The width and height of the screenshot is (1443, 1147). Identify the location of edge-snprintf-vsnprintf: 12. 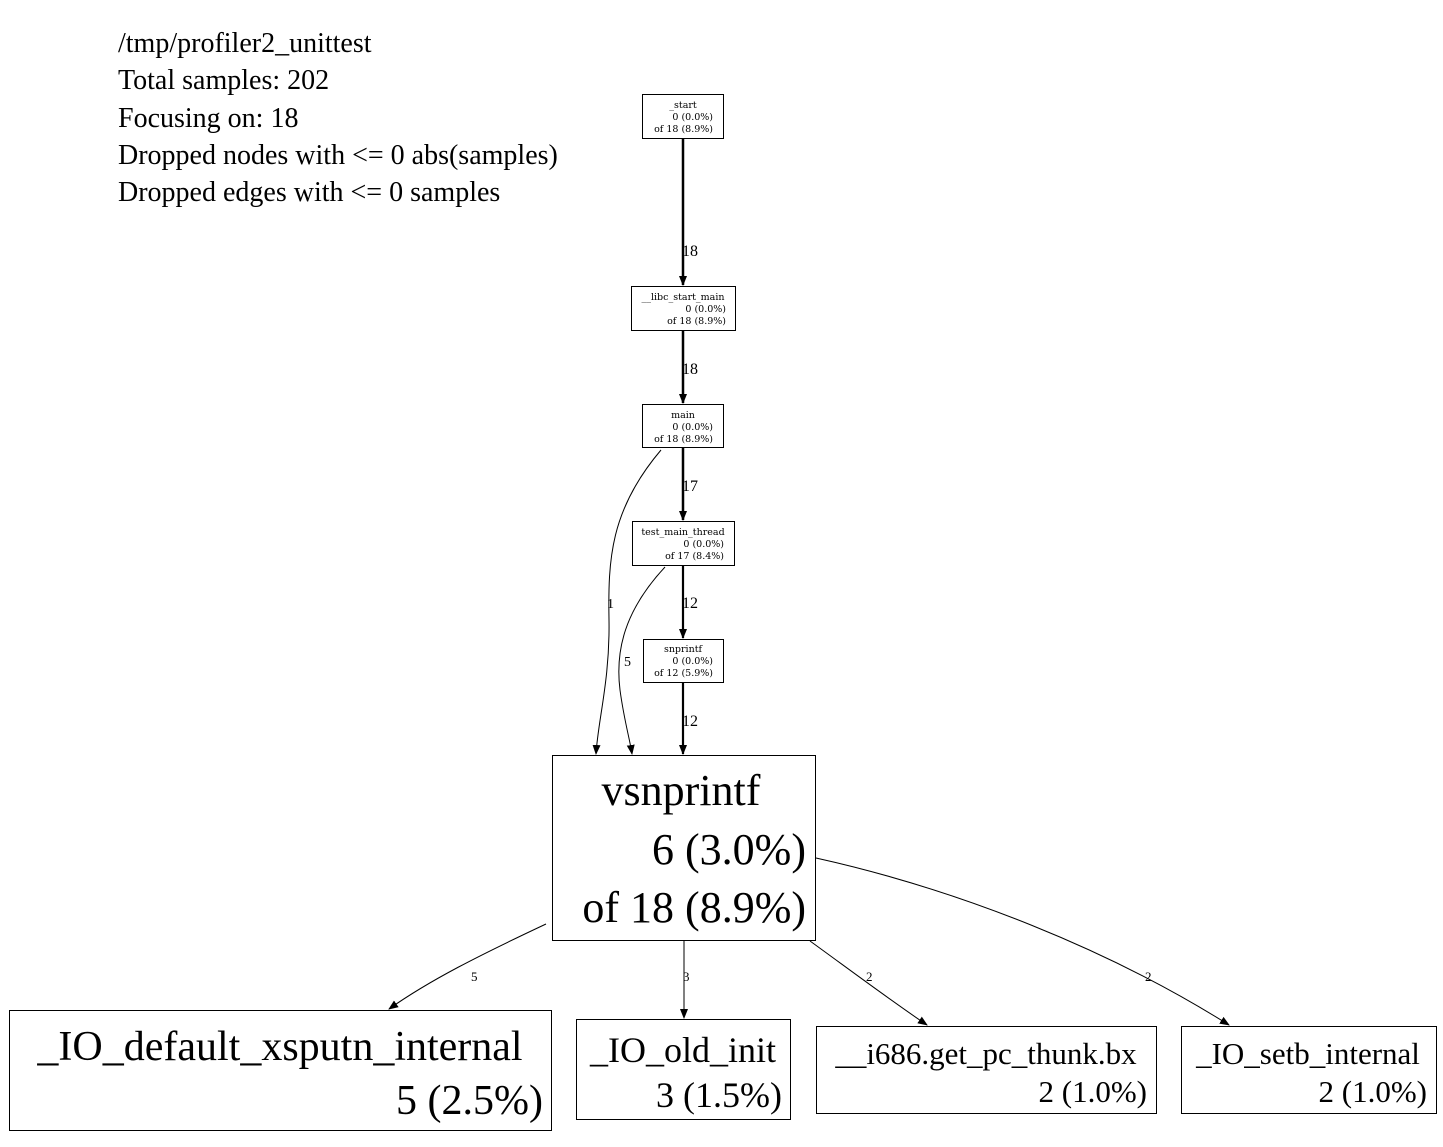
(688, 718).